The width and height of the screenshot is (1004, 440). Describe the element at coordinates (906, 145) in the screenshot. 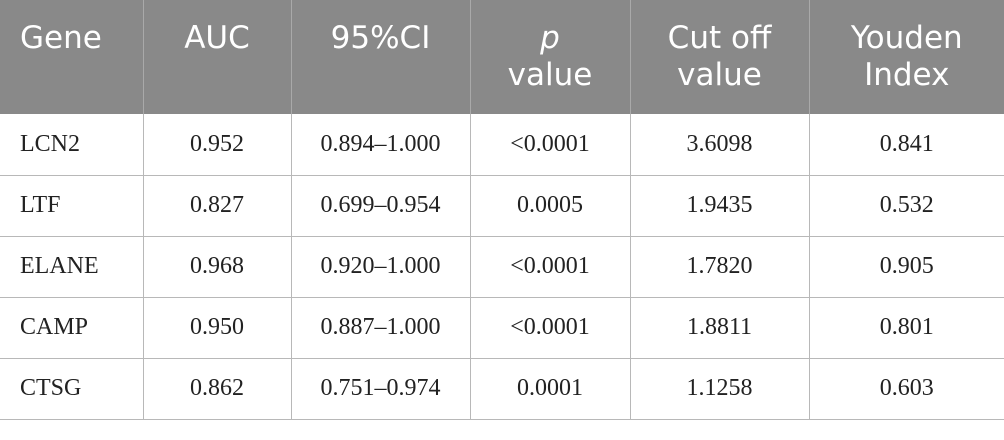

I see `cell-youden: 0.841` at that location.